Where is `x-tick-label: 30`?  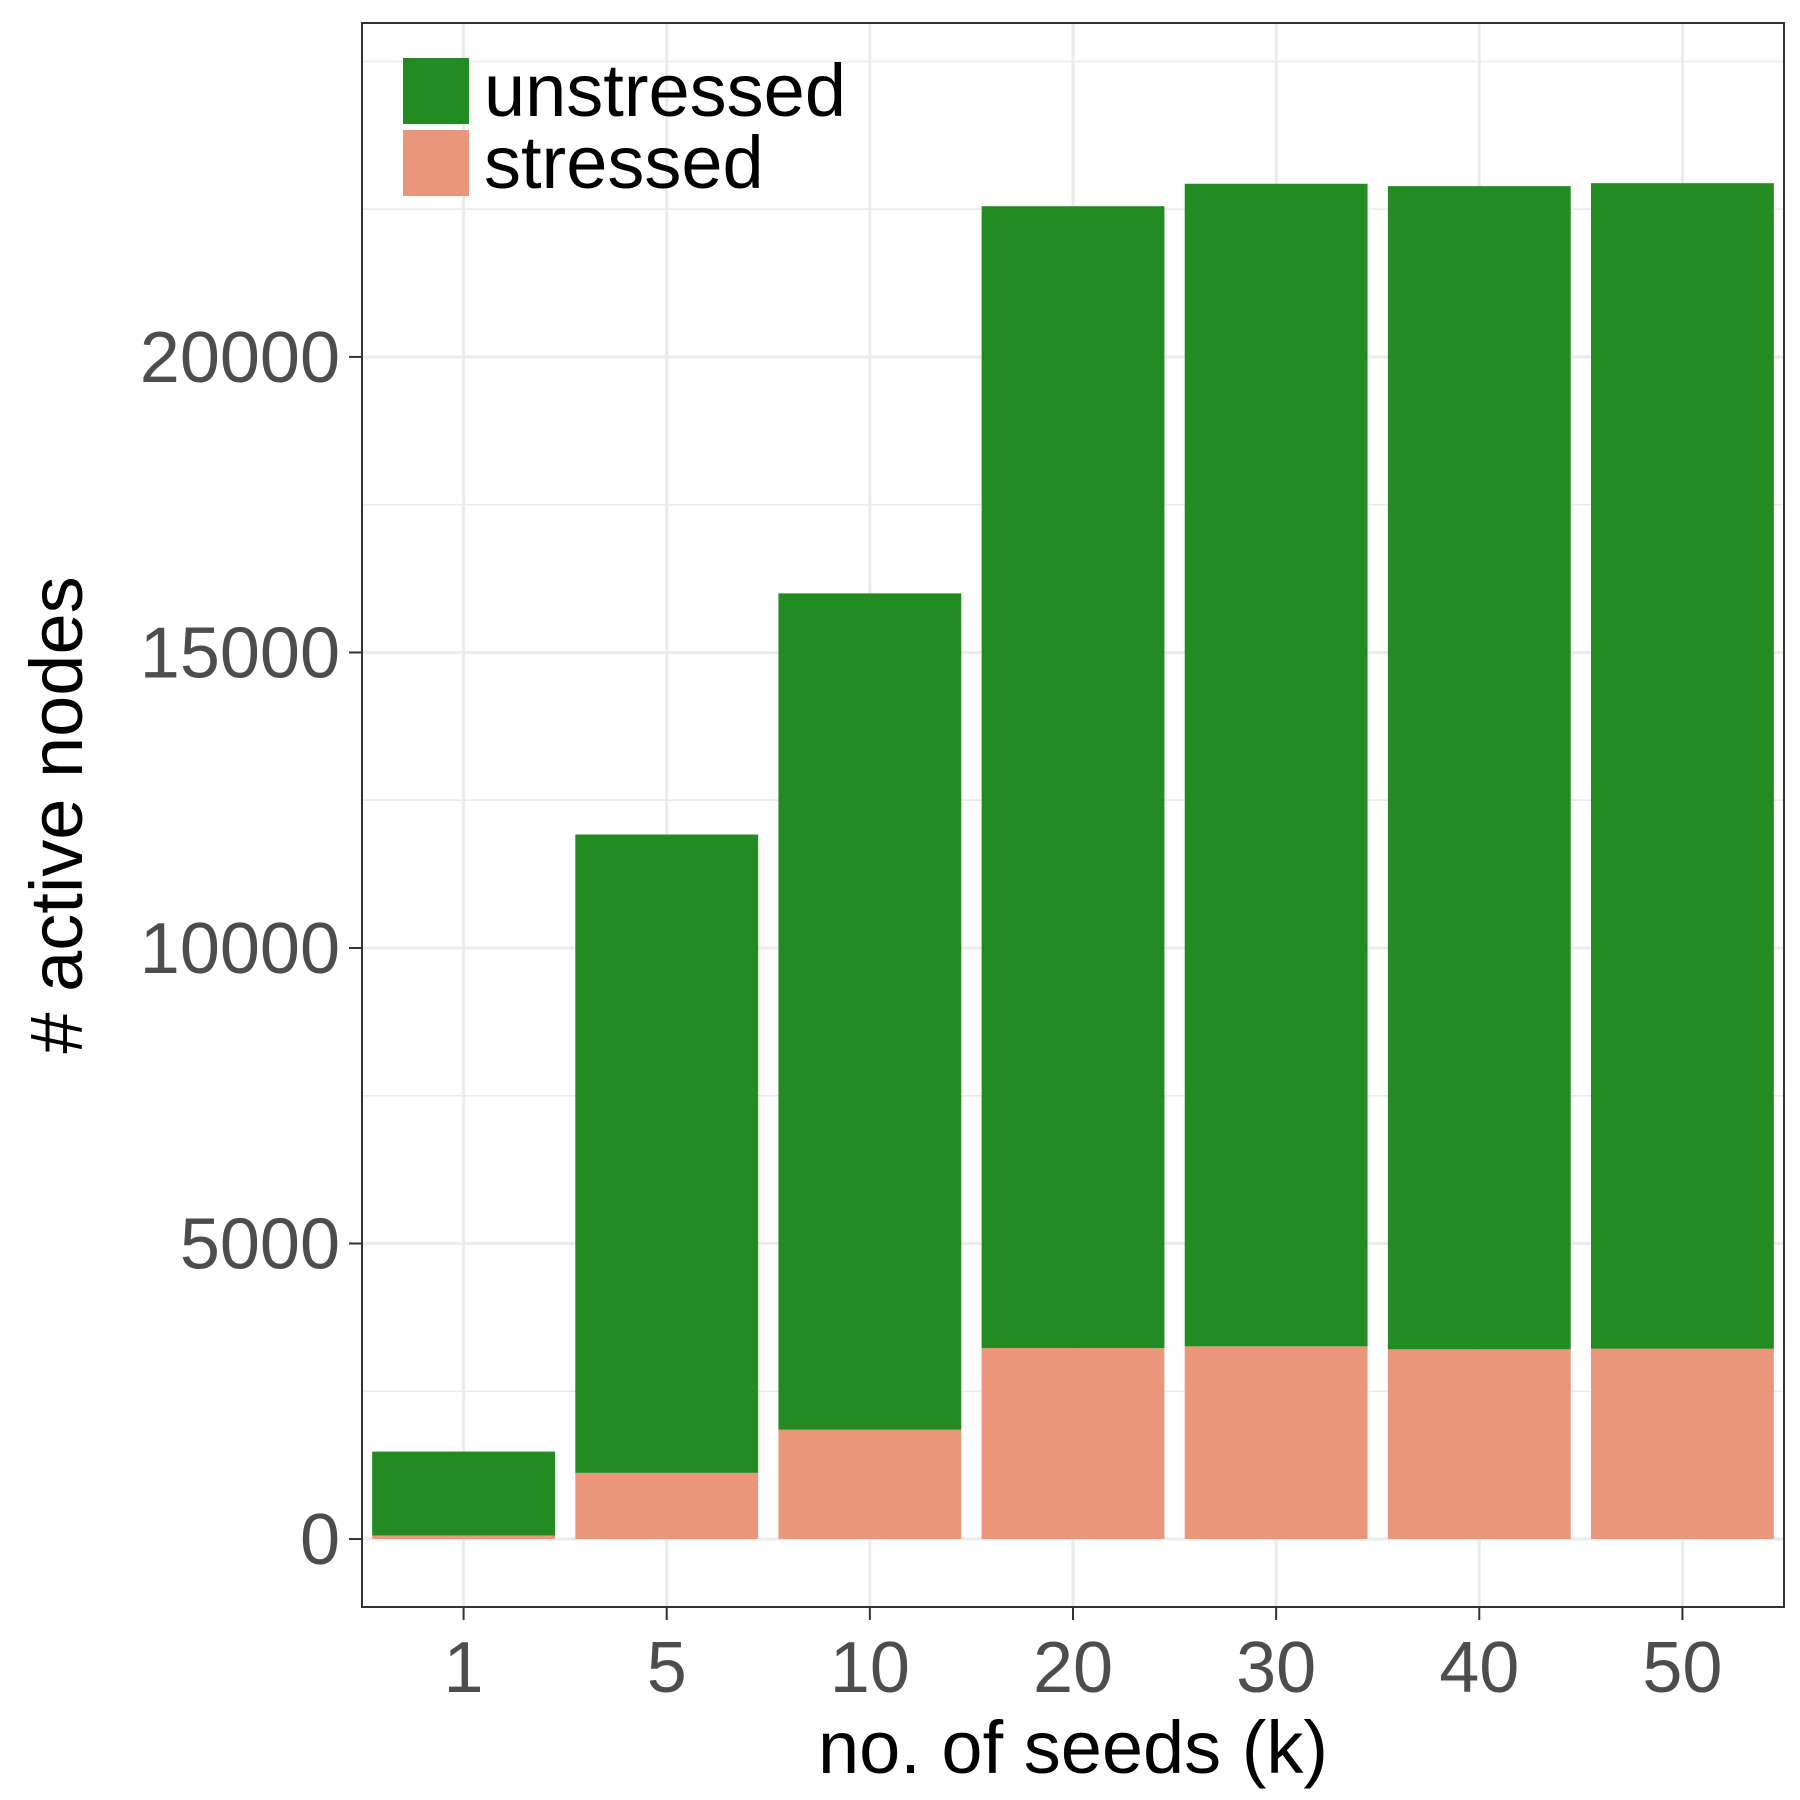 x-tick-label: 30 is located at coordinates (1276, 1668).